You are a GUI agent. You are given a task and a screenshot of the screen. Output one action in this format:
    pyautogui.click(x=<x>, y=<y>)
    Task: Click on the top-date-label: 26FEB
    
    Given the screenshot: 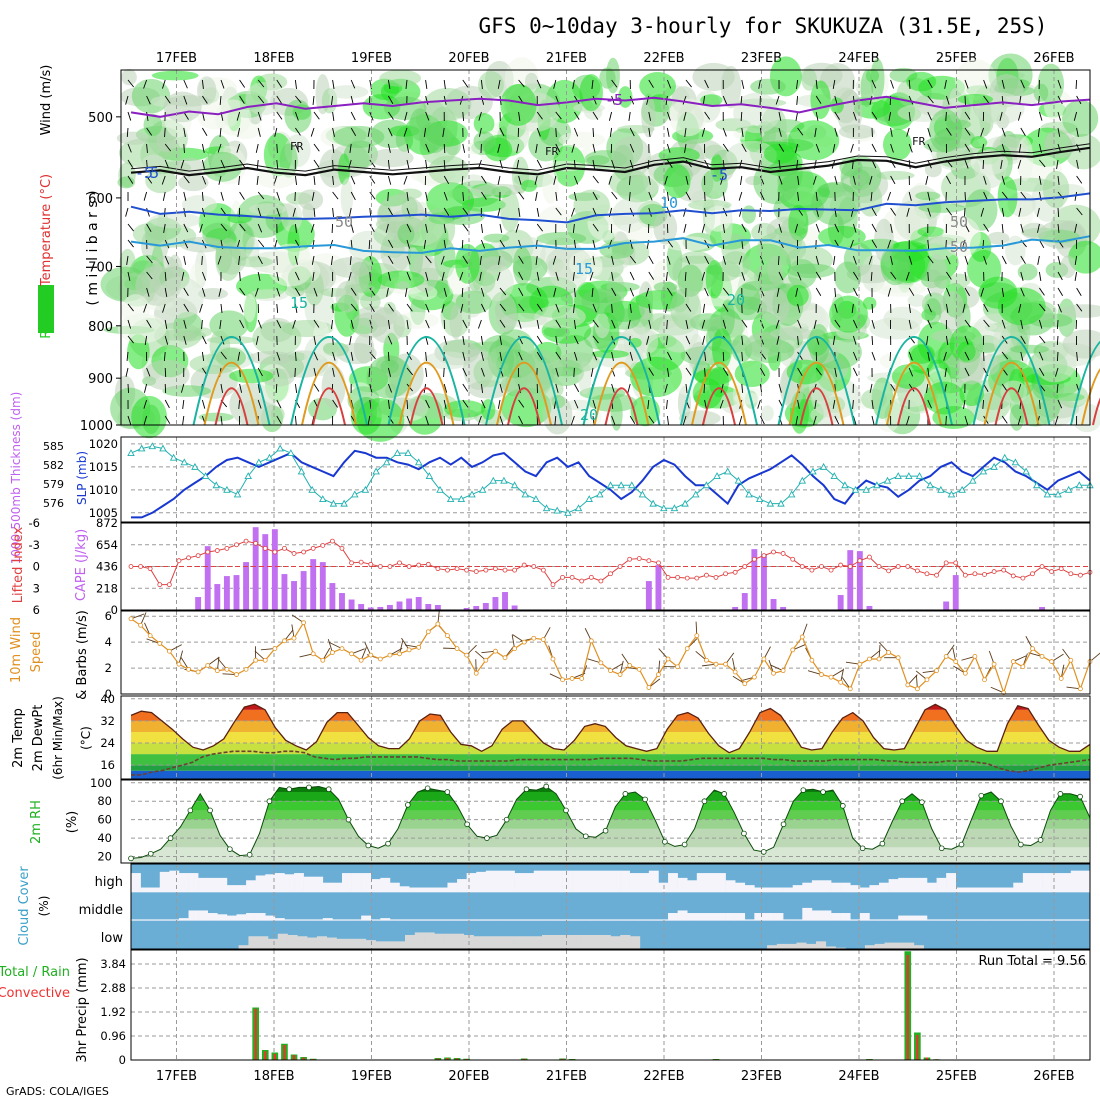 What is the action you would take?
    pyautogui.click(x=1053, y=58)
    